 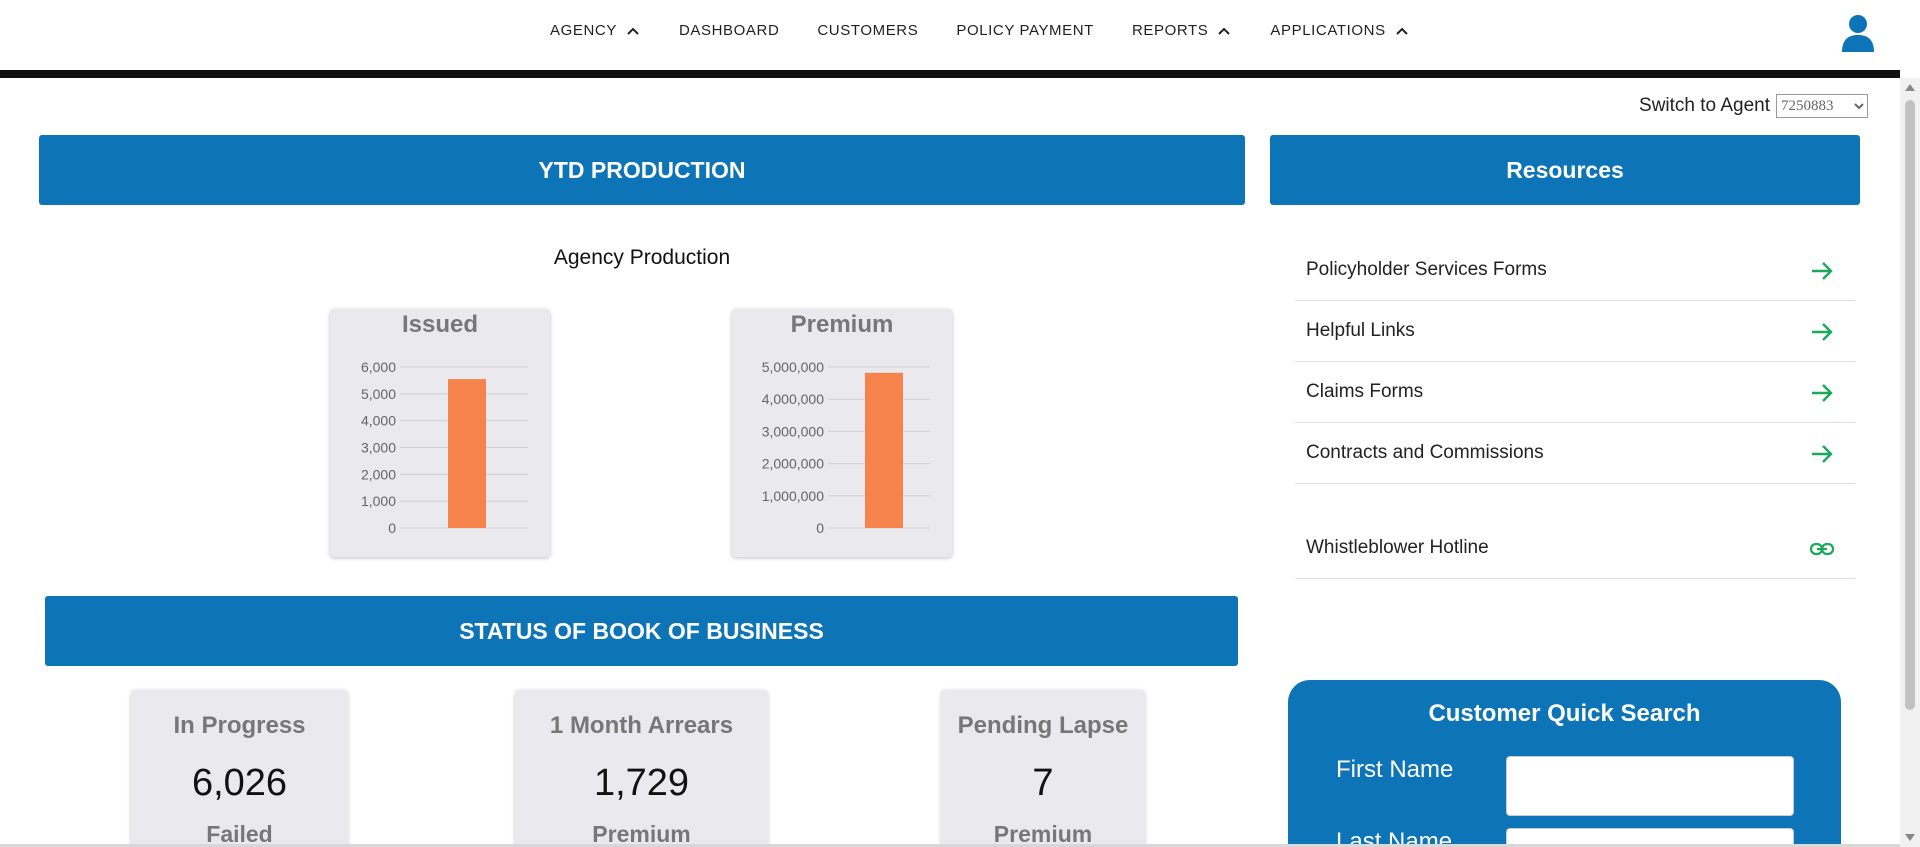 I want to click on scroll-up-icon, so click(x=1910, y=87).